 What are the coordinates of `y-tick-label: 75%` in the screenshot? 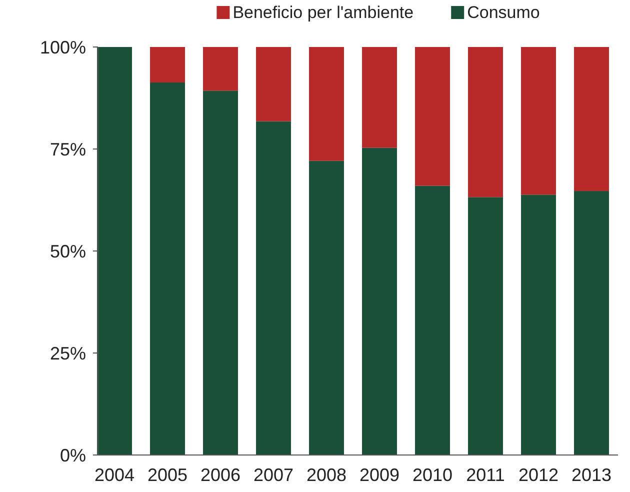 It's located at (68, 149).